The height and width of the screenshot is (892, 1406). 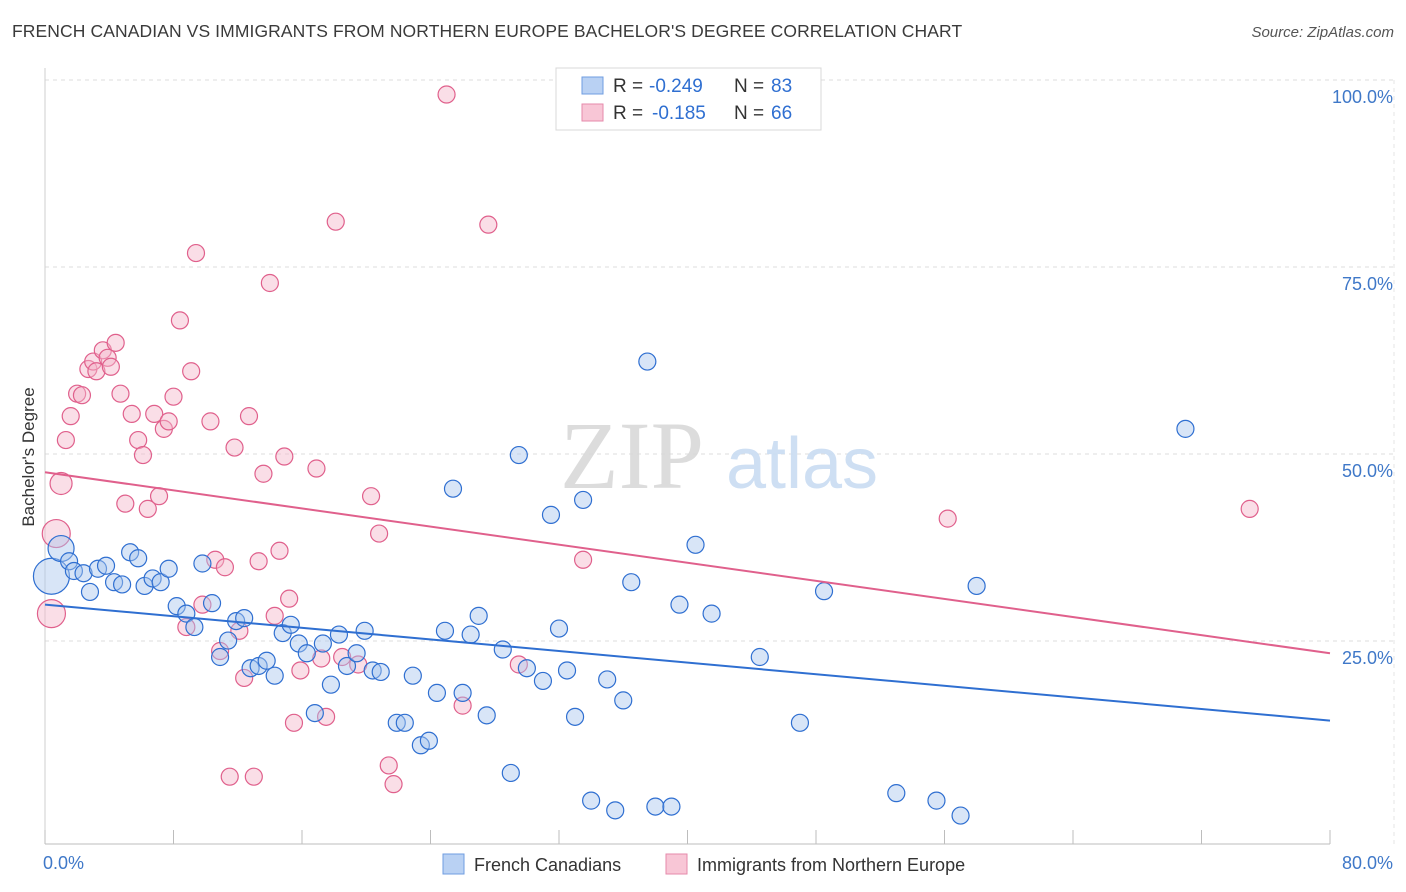 What do you see at coordinates (688, 99) in the screenshot?
I see `legend-box: R = -0.249 N = 83 R = -0.185 N = 66` at bounding box center [688, 99].